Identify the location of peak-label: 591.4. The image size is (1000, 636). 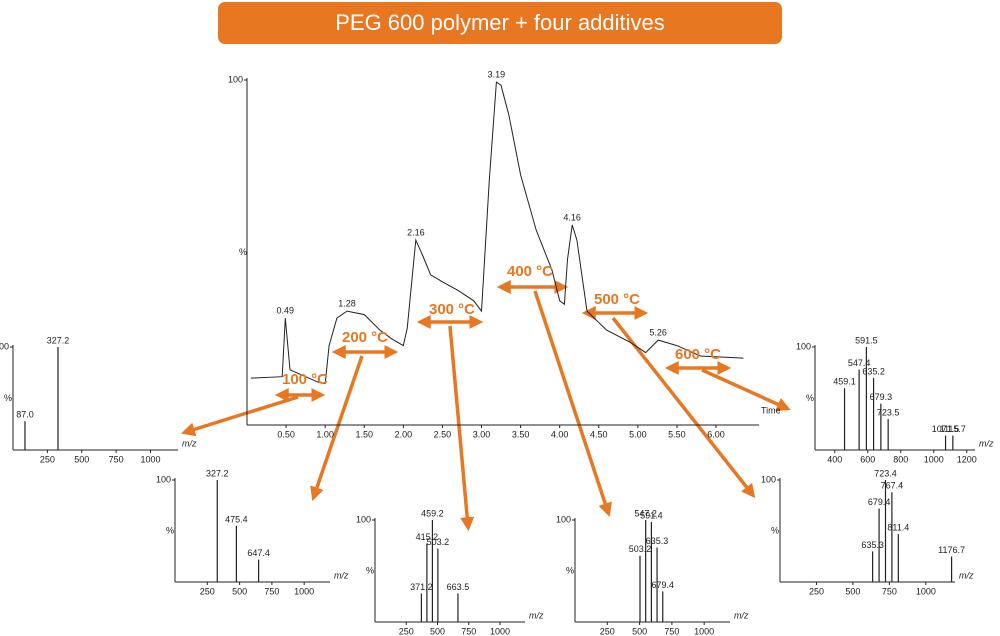
(651, 515).